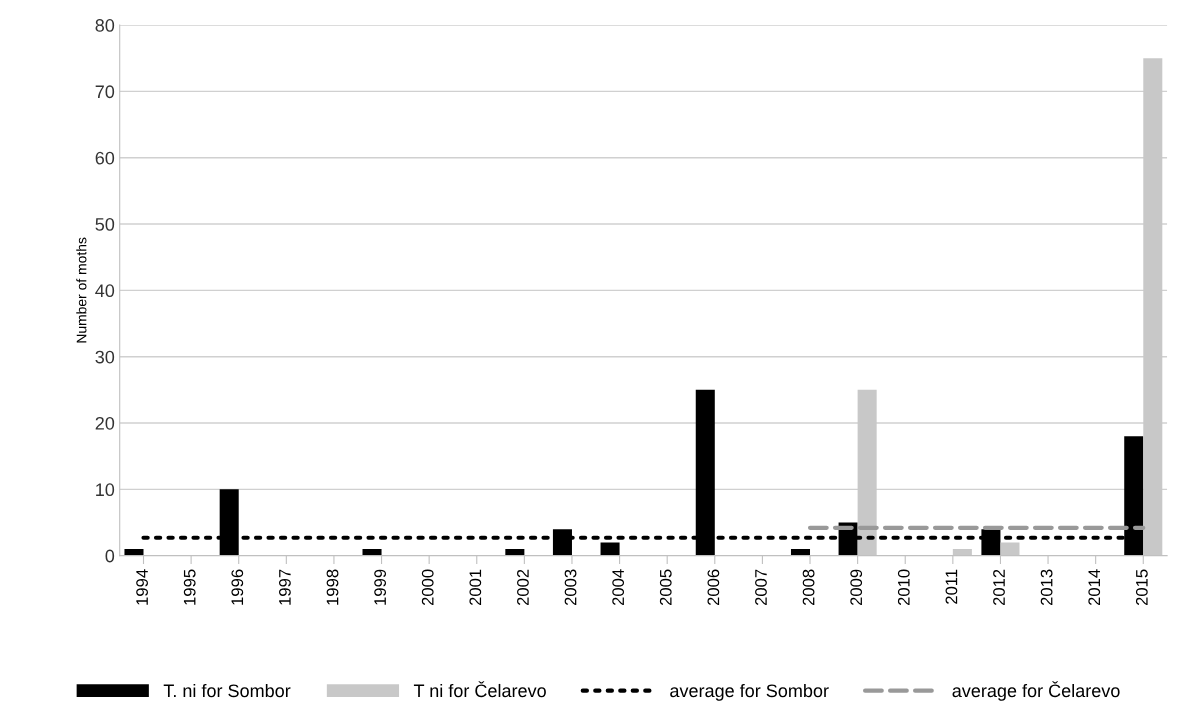 Image resolution: width=1197 pixels, height=717 pixels. I want to click on x-tick-label: 2010, so click(903, 587).